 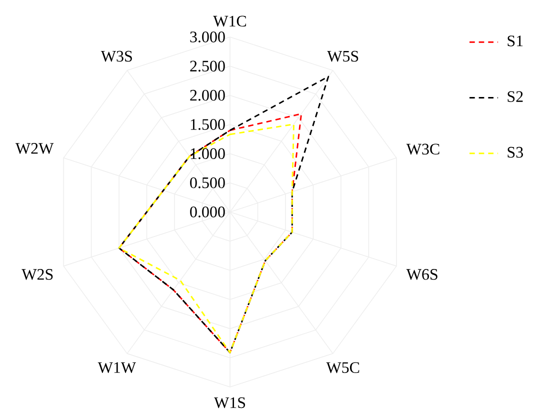 I want to click on legend-label: S1, so click(x=515, y=41).